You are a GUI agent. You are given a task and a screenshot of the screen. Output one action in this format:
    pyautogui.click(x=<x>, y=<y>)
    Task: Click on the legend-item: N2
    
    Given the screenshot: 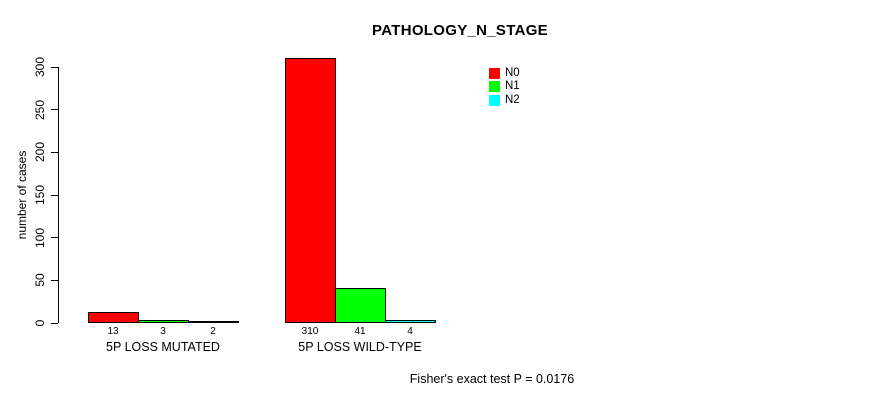 What is the action you would take?
    pyautogui.click(x=504, y=100)
    